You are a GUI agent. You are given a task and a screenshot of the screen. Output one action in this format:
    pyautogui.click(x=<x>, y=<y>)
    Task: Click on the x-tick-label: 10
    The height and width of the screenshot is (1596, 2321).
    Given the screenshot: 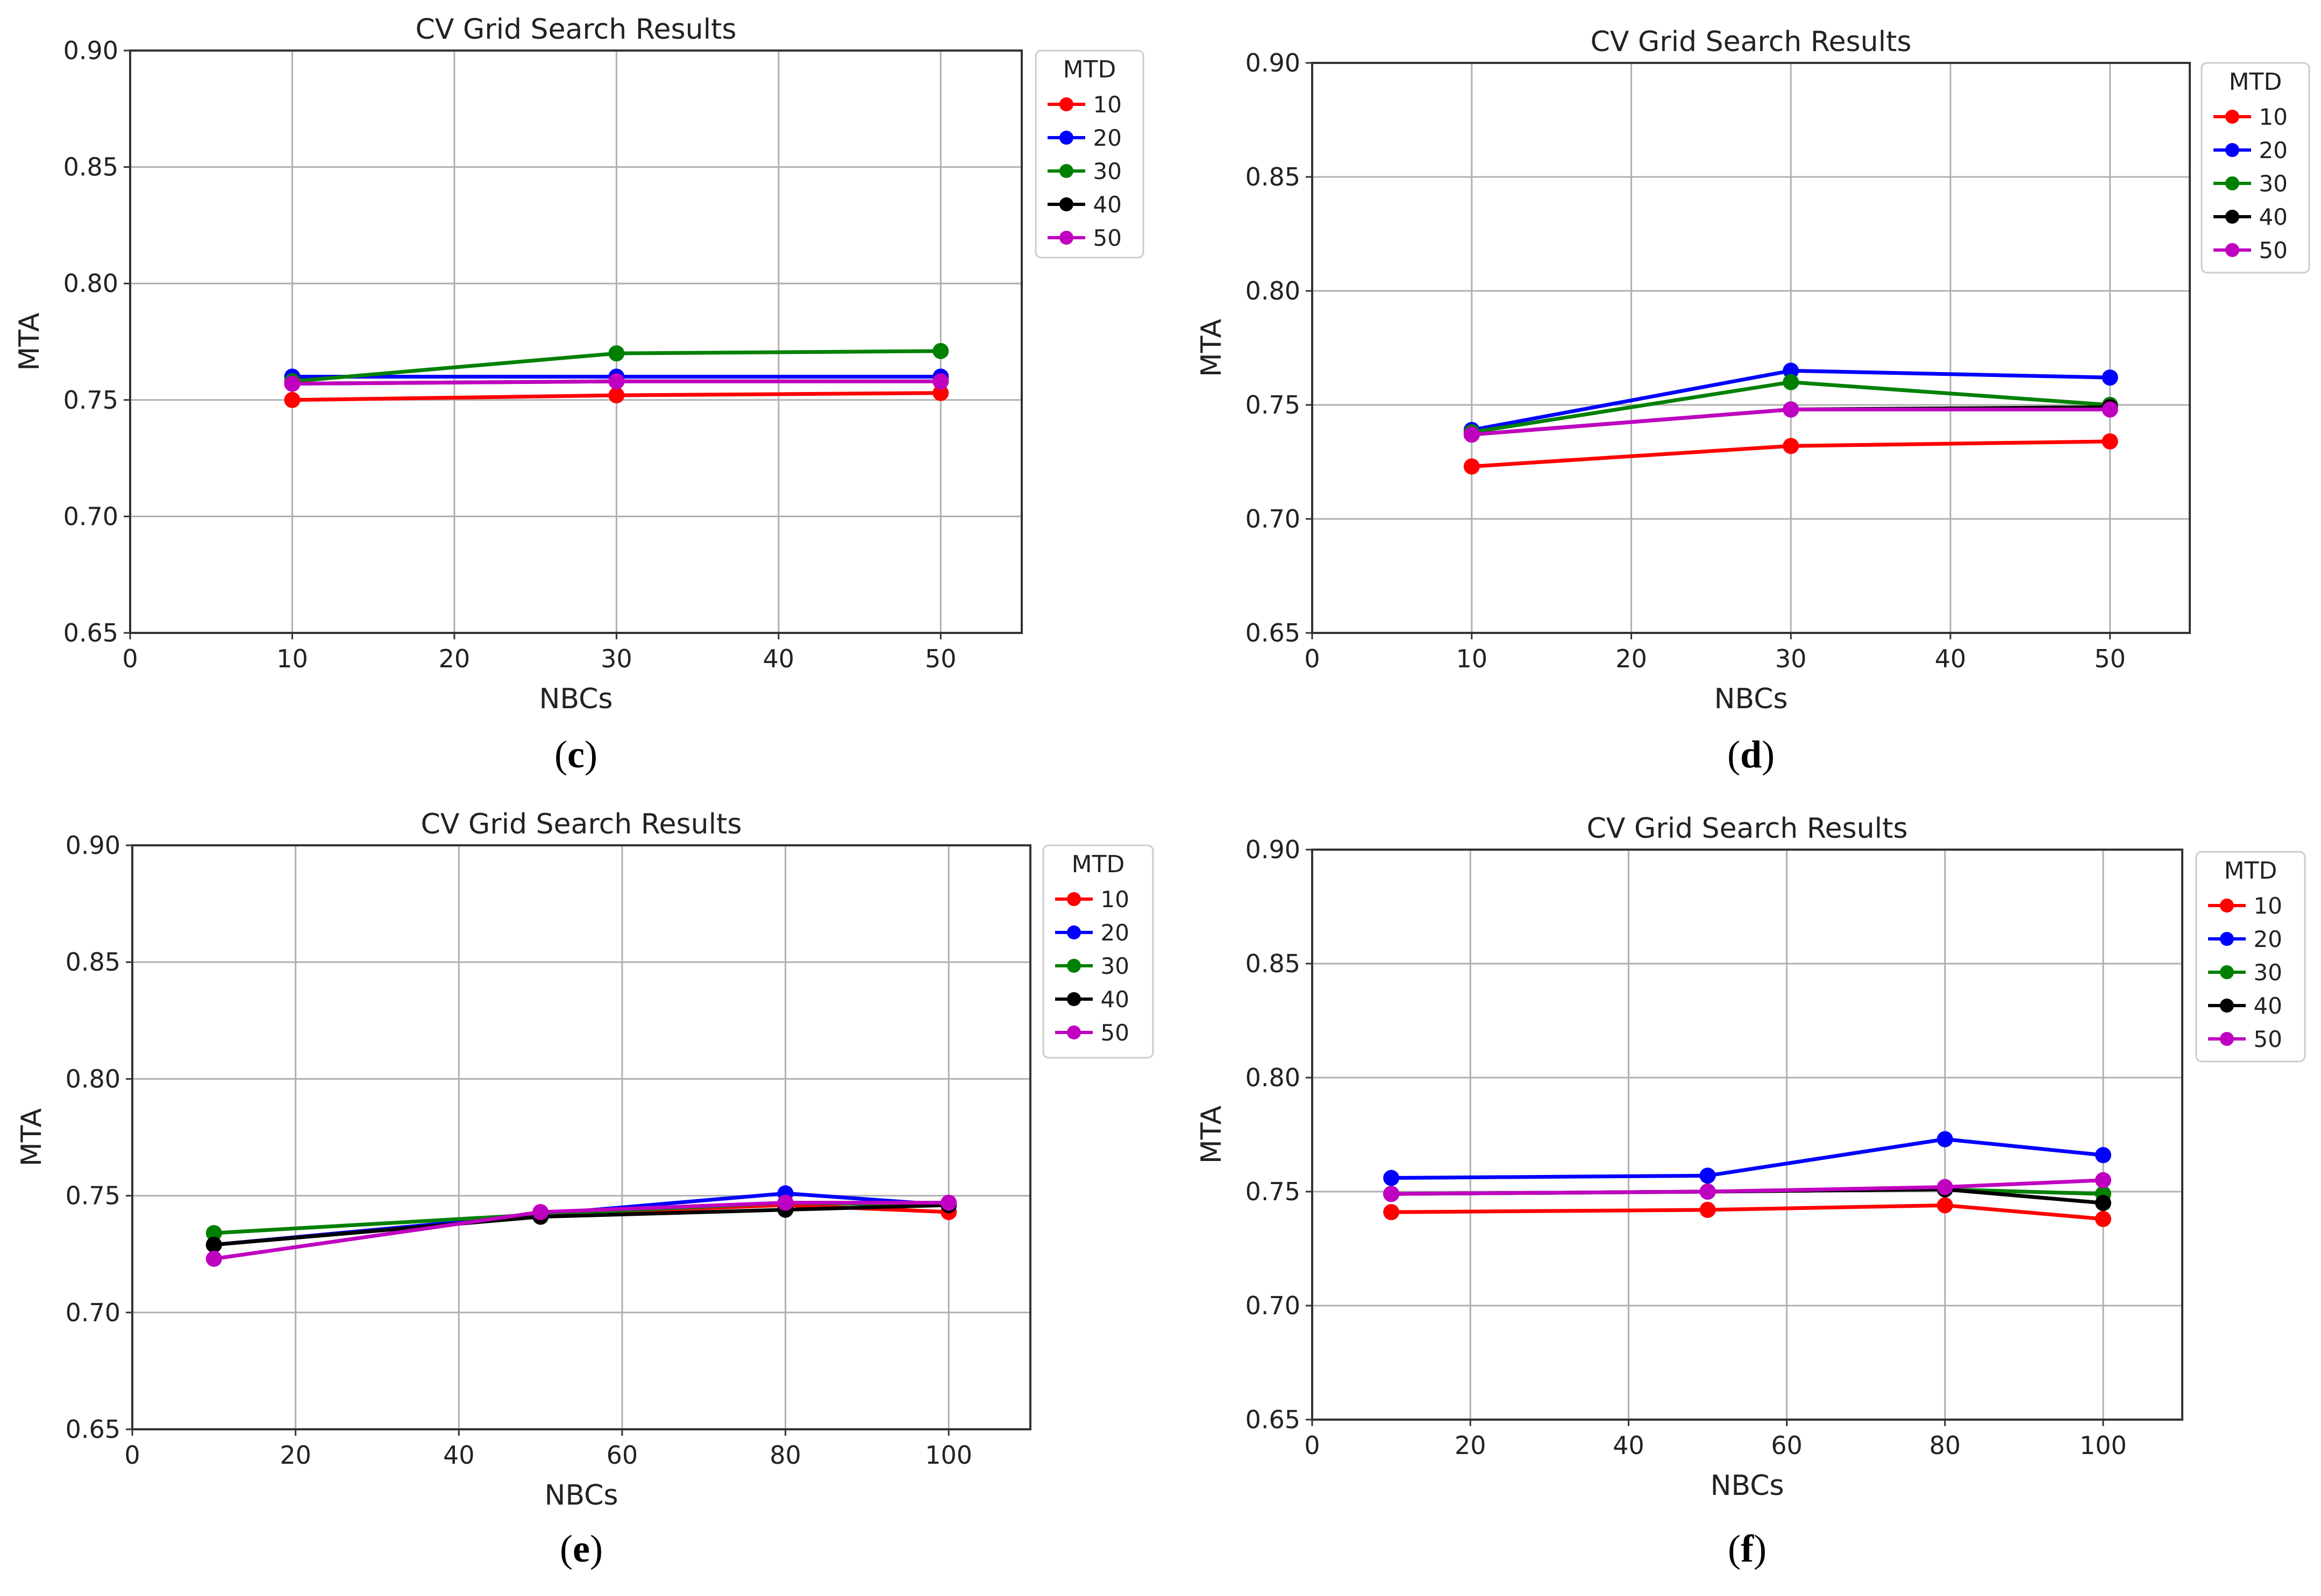 What is the action you would take?
    pyautogui.click(x=292, y=658)
    